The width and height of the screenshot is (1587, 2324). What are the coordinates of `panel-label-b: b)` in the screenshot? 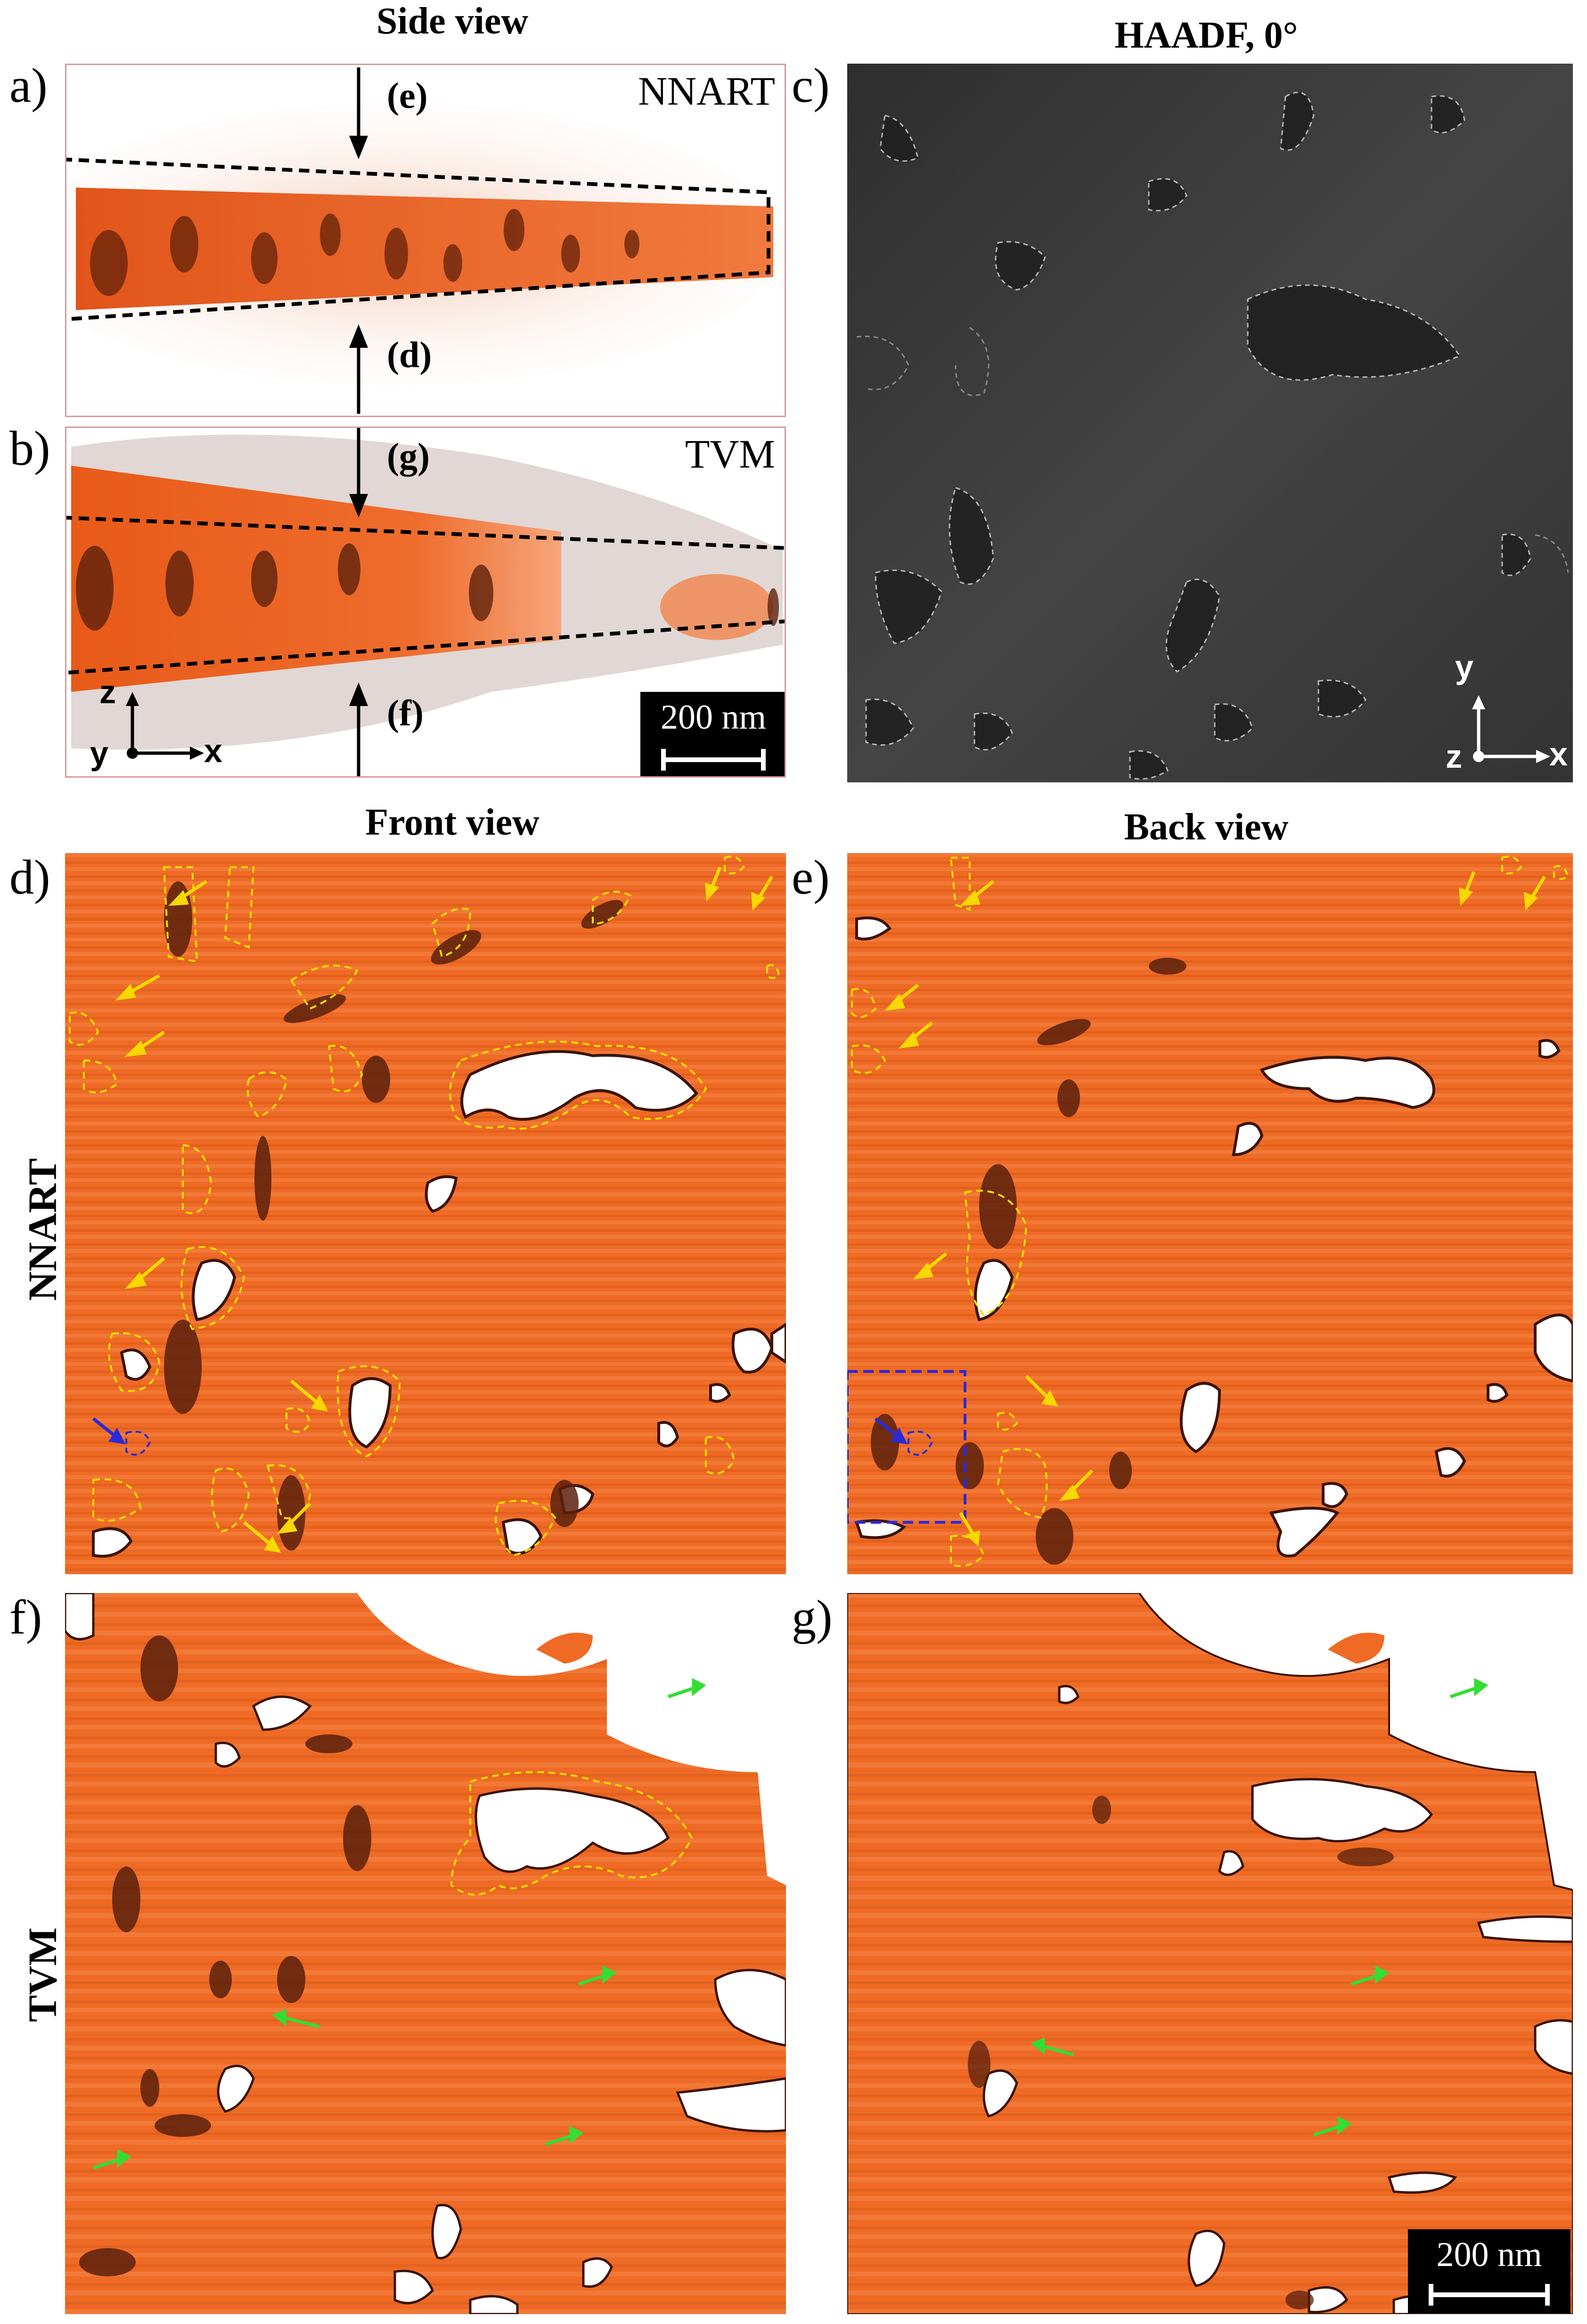 It's located at (29, 449).